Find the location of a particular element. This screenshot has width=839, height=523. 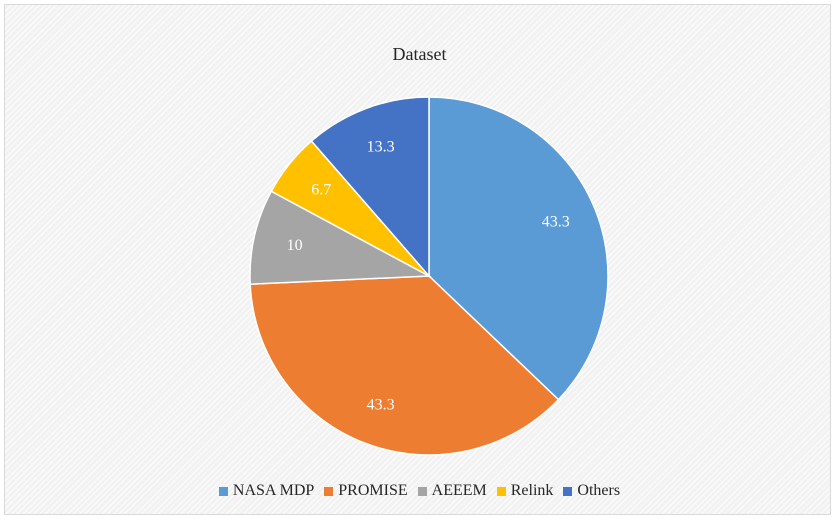

legend-item-aeeem: AEEEM is located at coordinates (452, 491).